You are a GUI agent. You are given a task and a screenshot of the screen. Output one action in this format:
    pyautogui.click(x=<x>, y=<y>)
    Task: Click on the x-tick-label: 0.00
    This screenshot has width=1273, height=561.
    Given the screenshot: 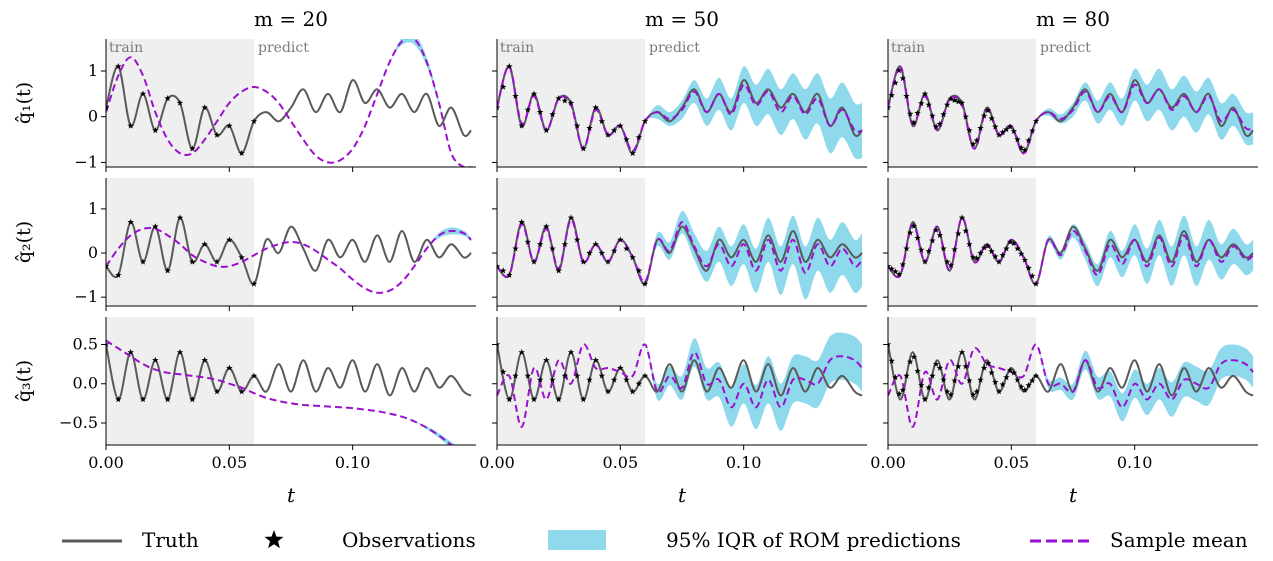 What is the action you would take?
    pyautogui.click(x=106, y=462)
    